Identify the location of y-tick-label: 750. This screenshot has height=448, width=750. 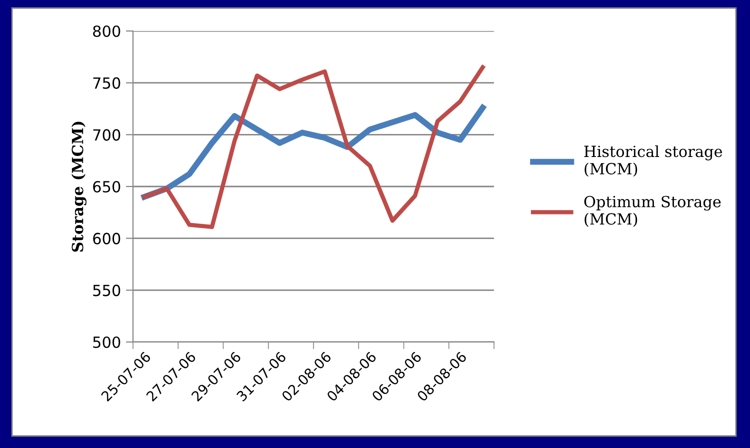
(106, 83).